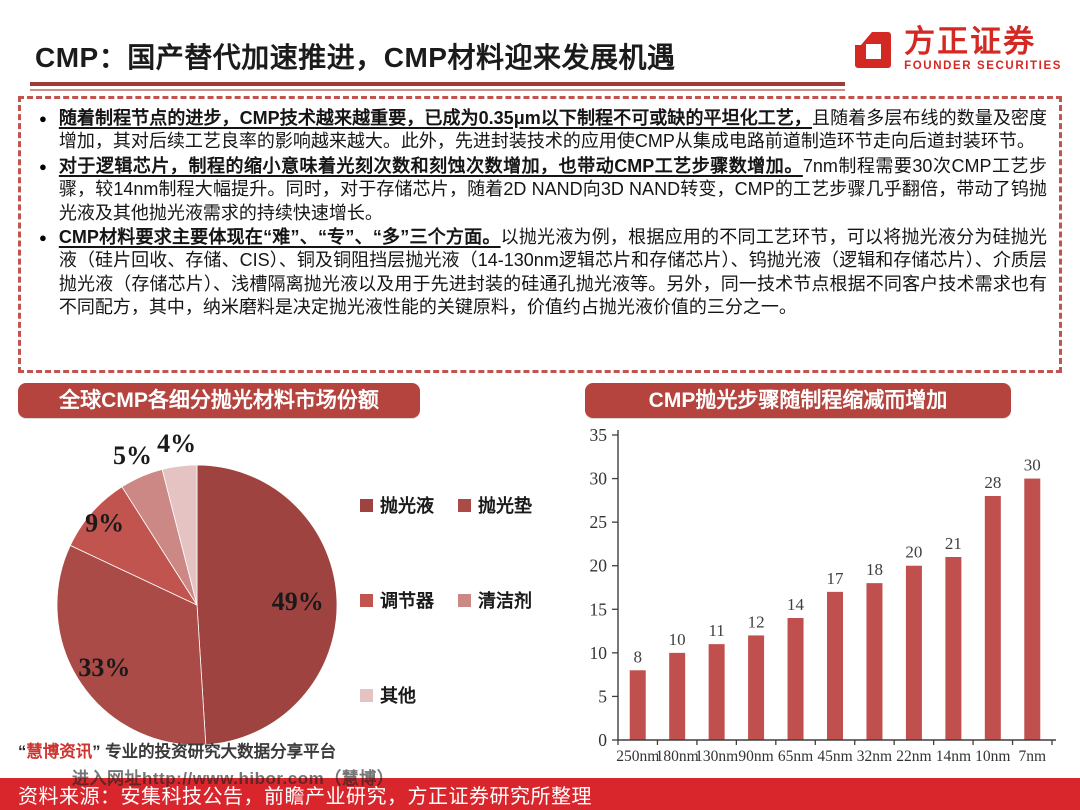 The width and height of the screenshot is (1080, 810). Describe the element at coordinates (992, 482) in the screenshot. I see `bar-value-label: 28` at that location.